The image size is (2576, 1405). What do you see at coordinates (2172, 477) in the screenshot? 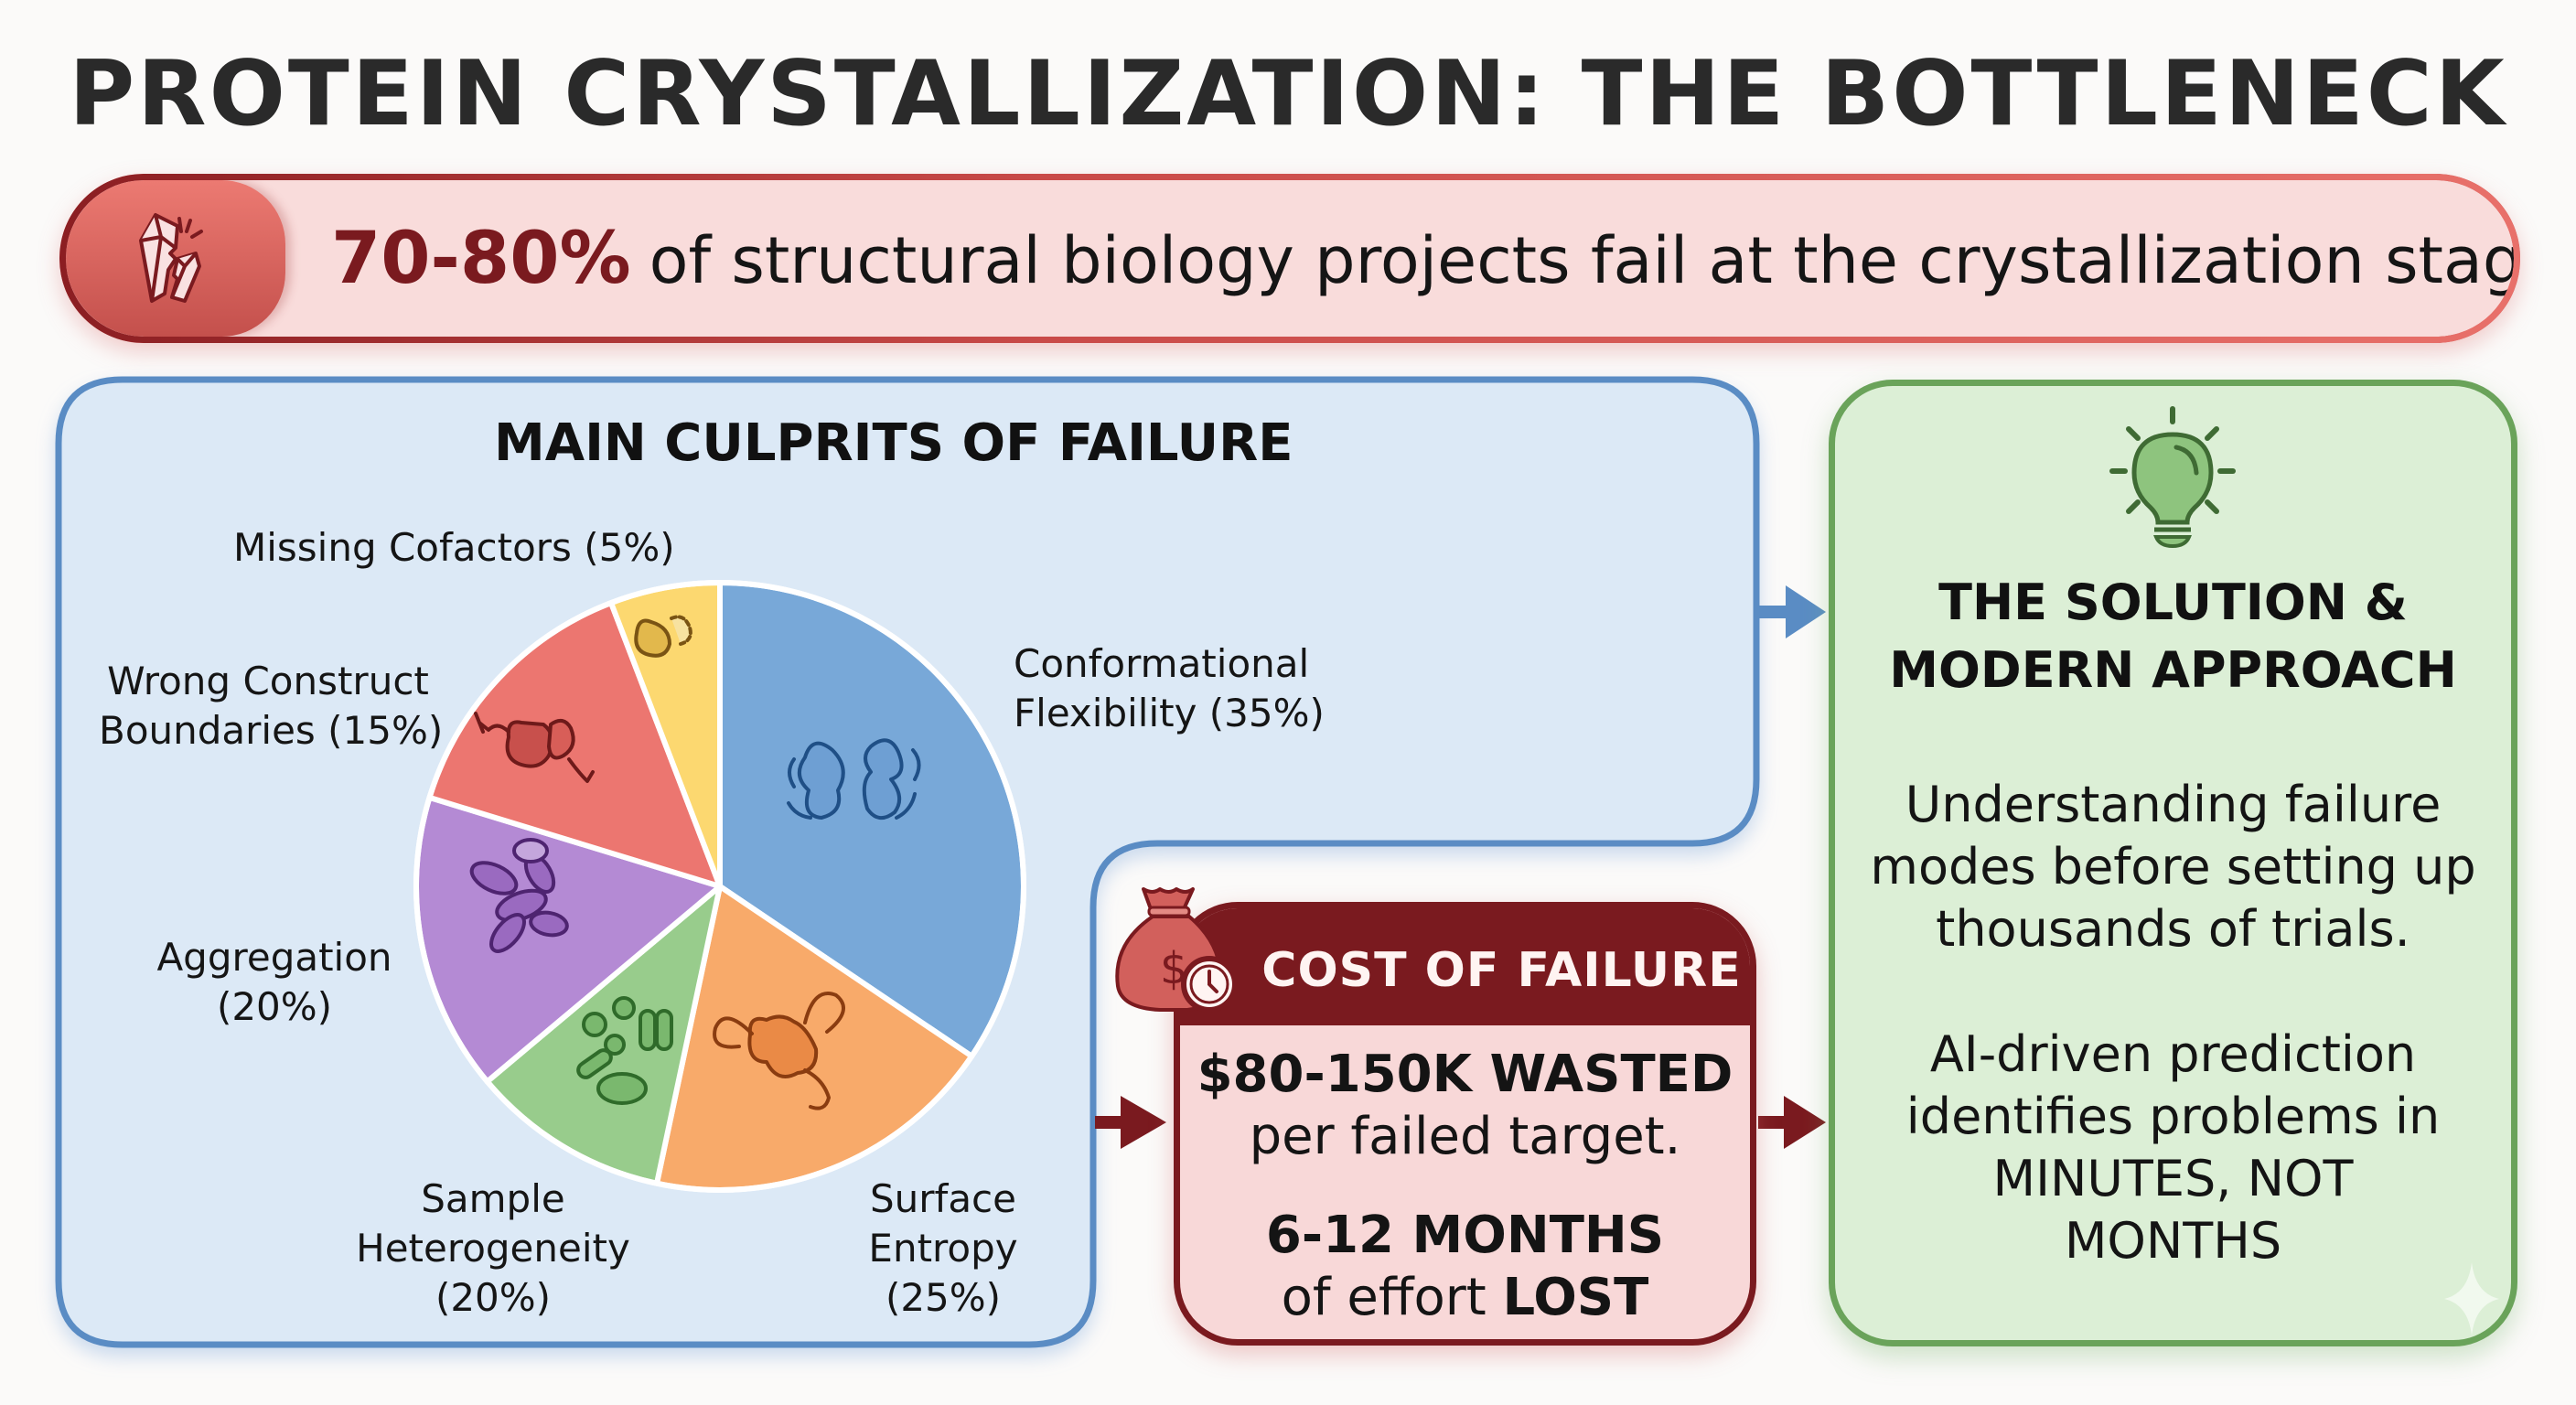
I see `lightbulb-icon` at bounding box center [2172, 477].